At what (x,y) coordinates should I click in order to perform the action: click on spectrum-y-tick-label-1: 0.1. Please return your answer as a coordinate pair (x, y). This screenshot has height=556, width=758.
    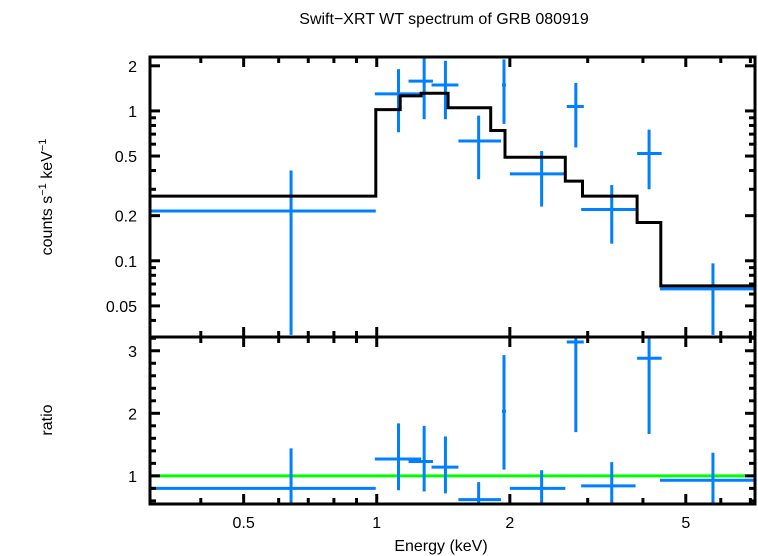
    Looking at the image, I should click on (126, 262).